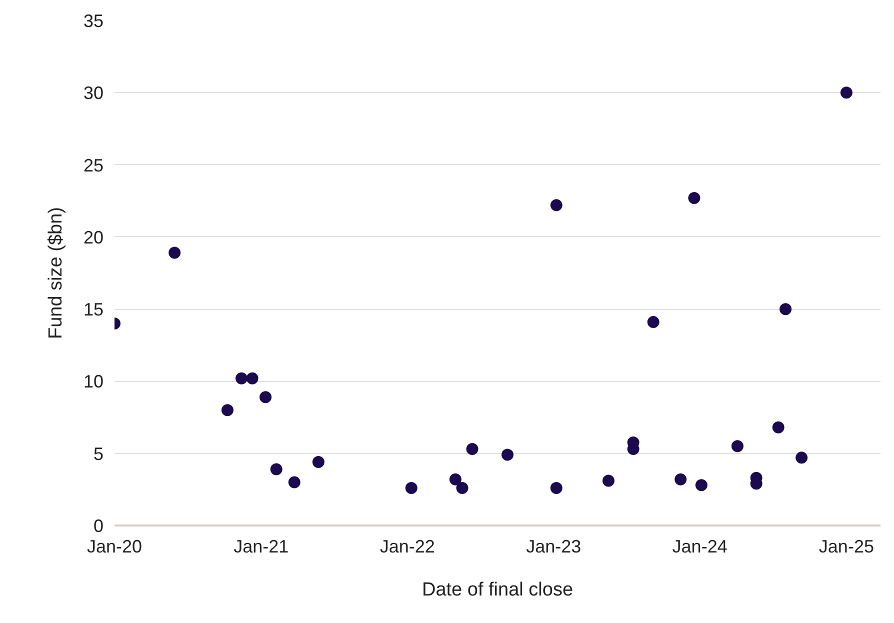 The width and height of the screenshot is (894, 623). What do you see at coordinates (93, 93) in the screenshot?
I see `y-tick-label: 30` at bounding box center [93, 93].